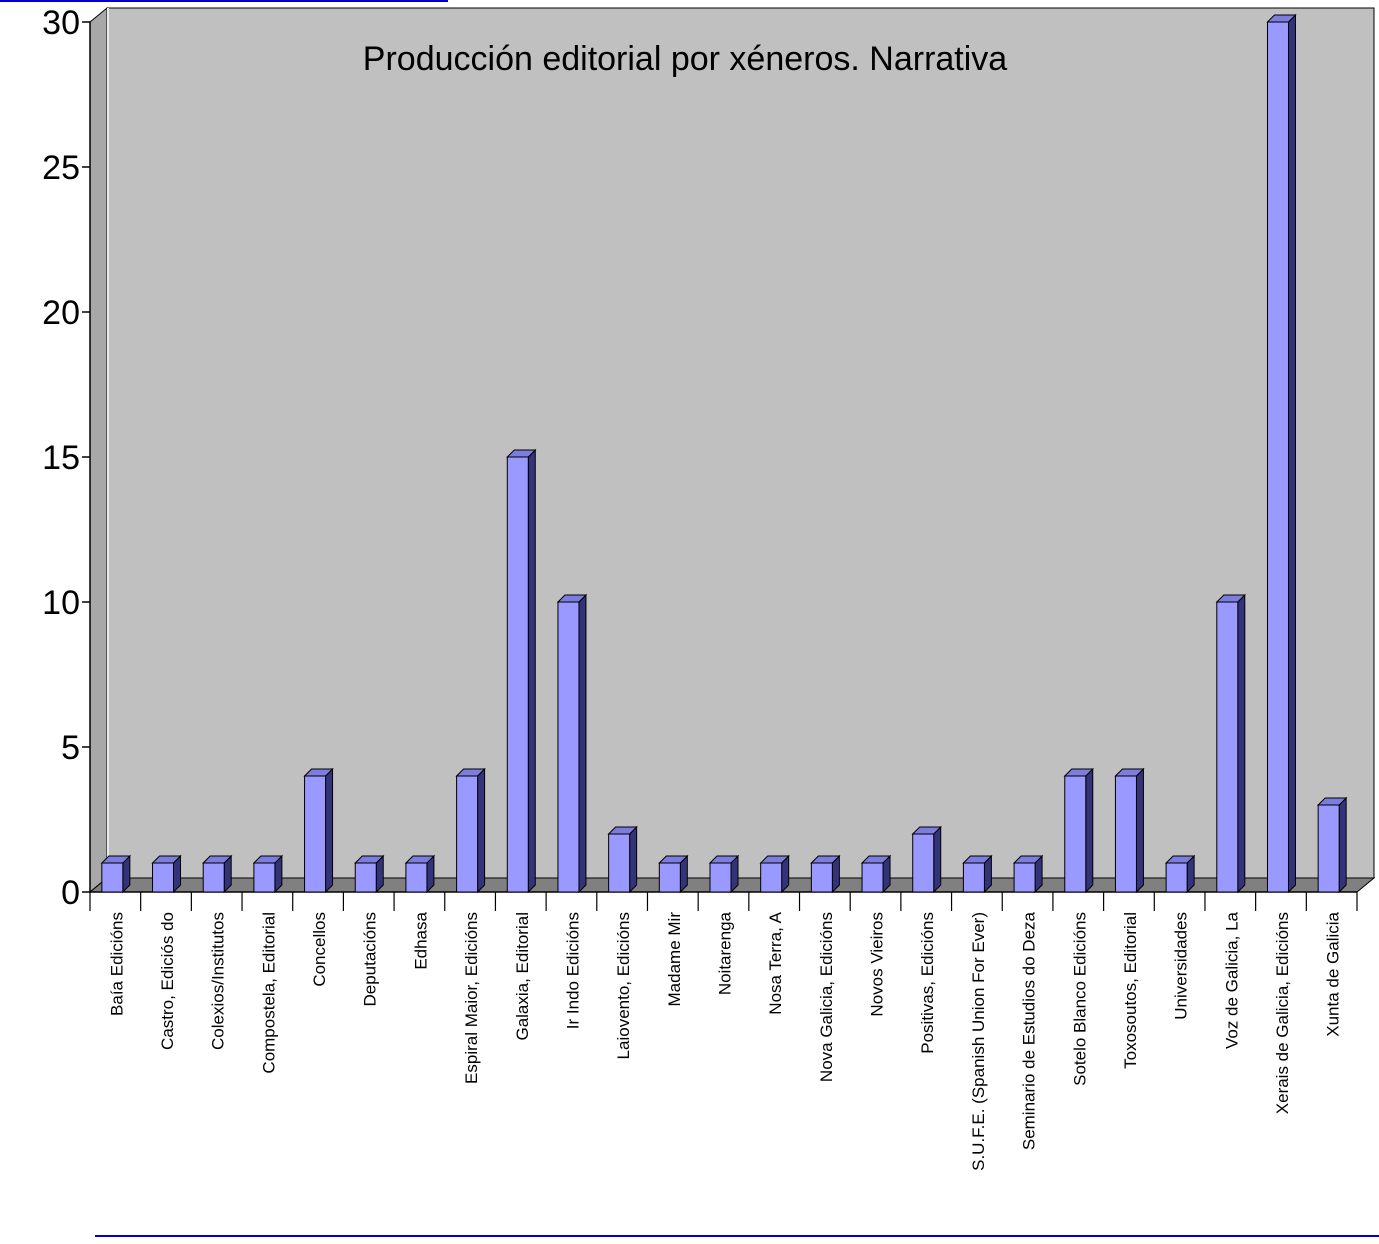 The image size is (1379, 1244). I want to click on x-tick-label: Voz de Galicia, La, so click(1231, 980).